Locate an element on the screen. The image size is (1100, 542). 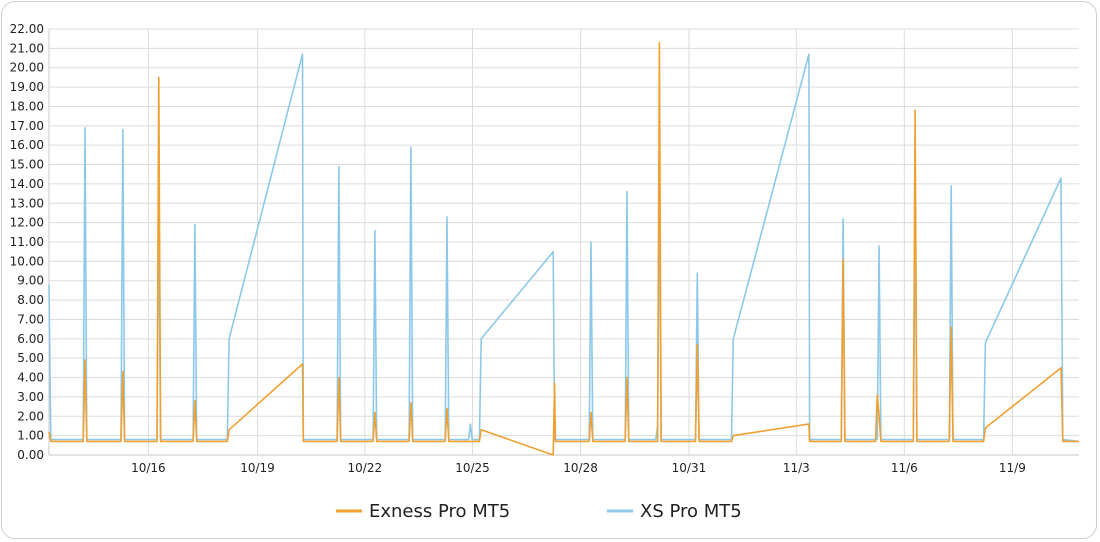
y-tick-label: 13.00 is located at coordinates (27, 203).